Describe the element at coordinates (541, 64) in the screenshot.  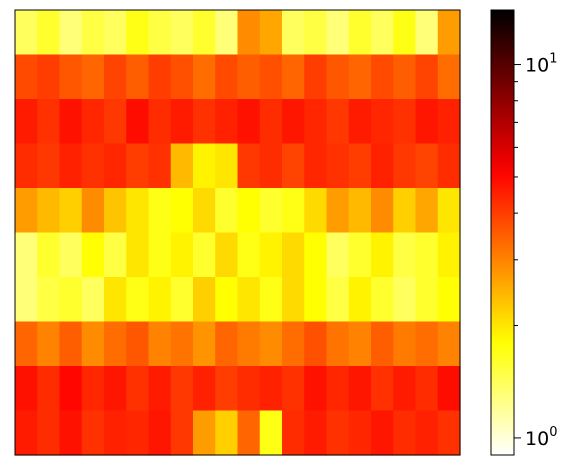
I see `colorbar-tick-label: 101` at that location.